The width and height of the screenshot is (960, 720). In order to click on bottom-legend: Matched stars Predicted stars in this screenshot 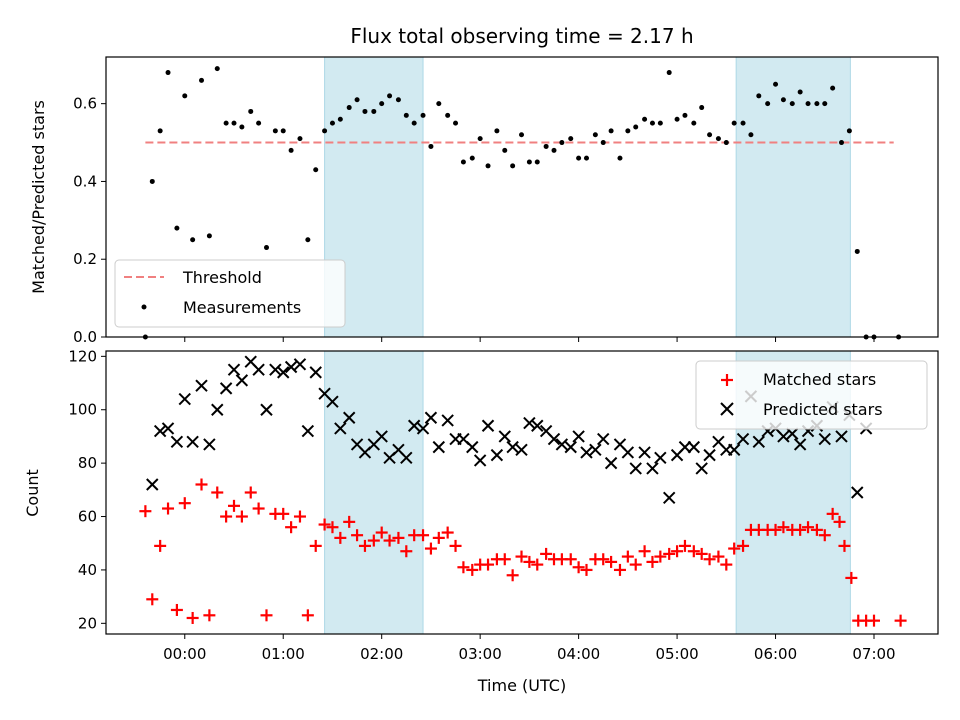, I will do `click(811, 395)`.